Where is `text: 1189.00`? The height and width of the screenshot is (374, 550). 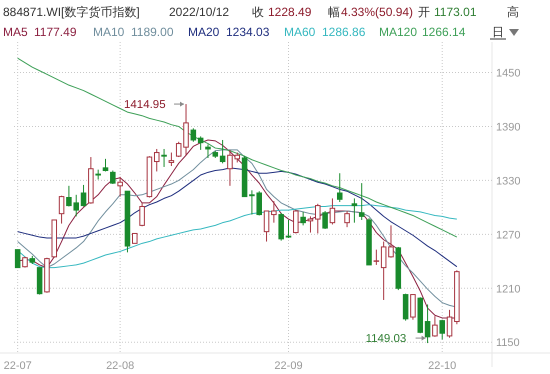
text: 1189.00 is located at coordinates (152, 32).